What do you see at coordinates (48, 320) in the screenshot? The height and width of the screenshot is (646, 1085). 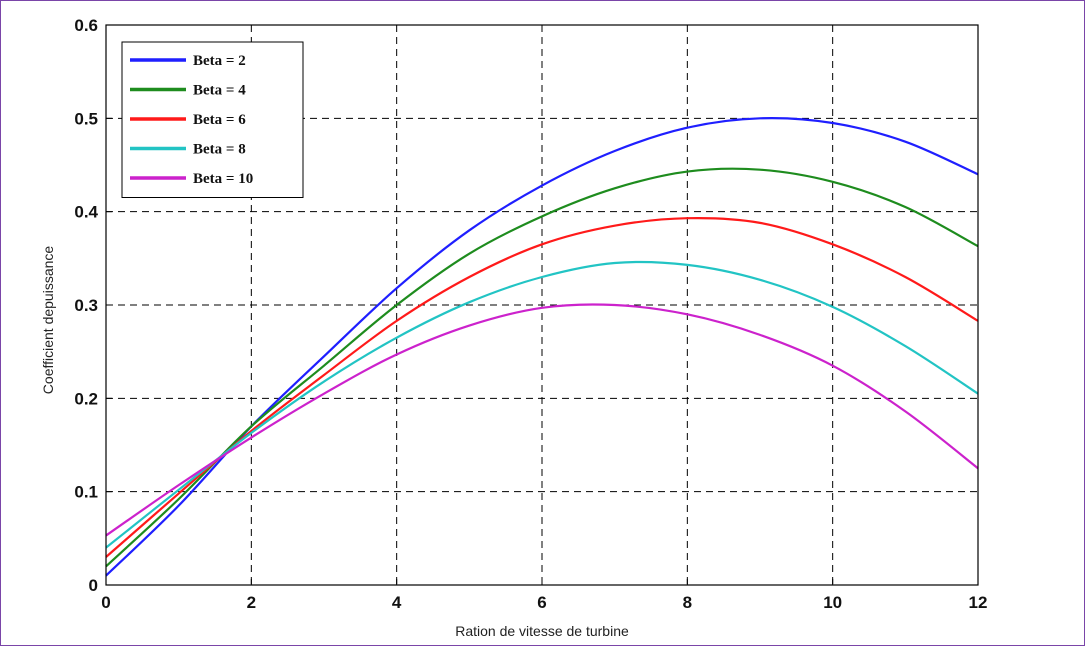 I see `y-axis-label: Coefficient depuissance` at bounding box center [48, 320].